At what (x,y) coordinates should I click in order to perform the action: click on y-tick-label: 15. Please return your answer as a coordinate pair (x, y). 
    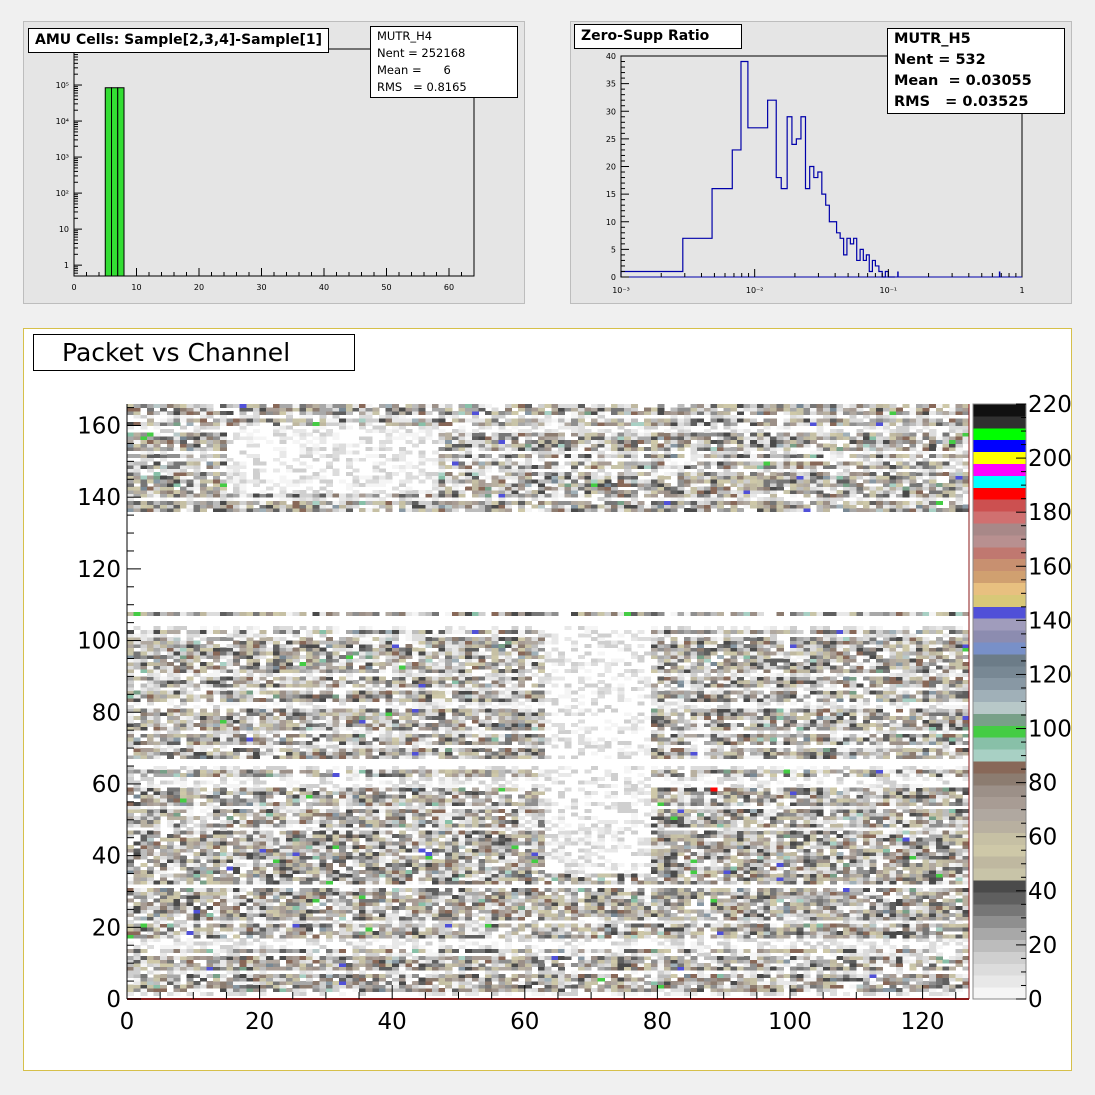
    Looking at the image, I should click on (611, 194).